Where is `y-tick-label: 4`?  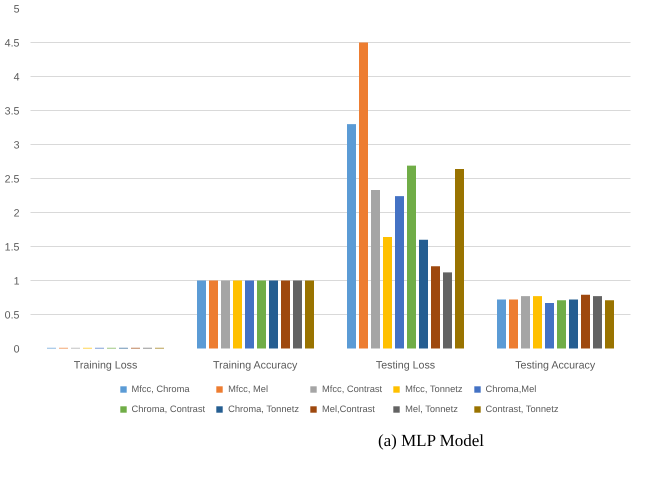
y-tick-label: 4 is located at coordinates (17, 78).